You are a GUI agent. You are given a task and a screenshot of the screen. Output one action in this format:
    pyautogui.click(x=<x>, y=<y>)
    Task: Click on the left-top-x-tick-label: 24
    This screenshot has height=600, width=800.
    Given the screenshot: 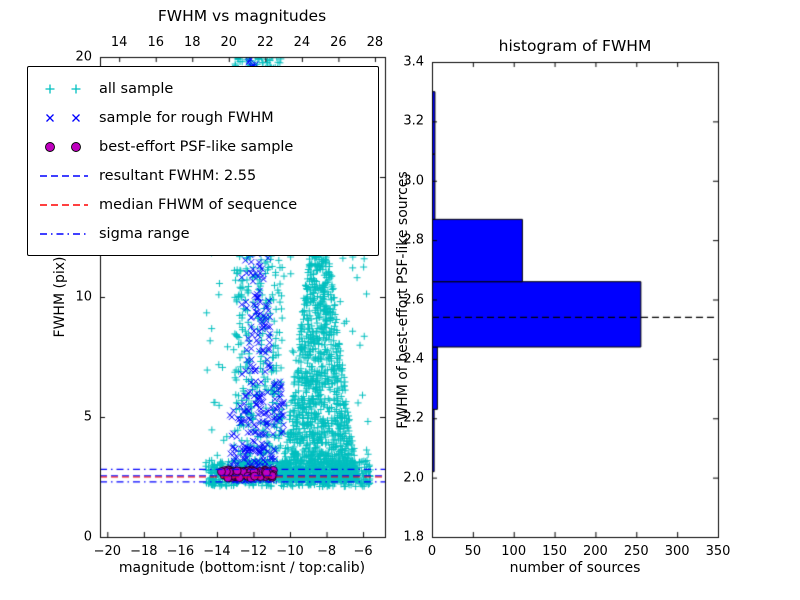 What is the action you would take?
    pyautogui.click(x=302, y=42)
    